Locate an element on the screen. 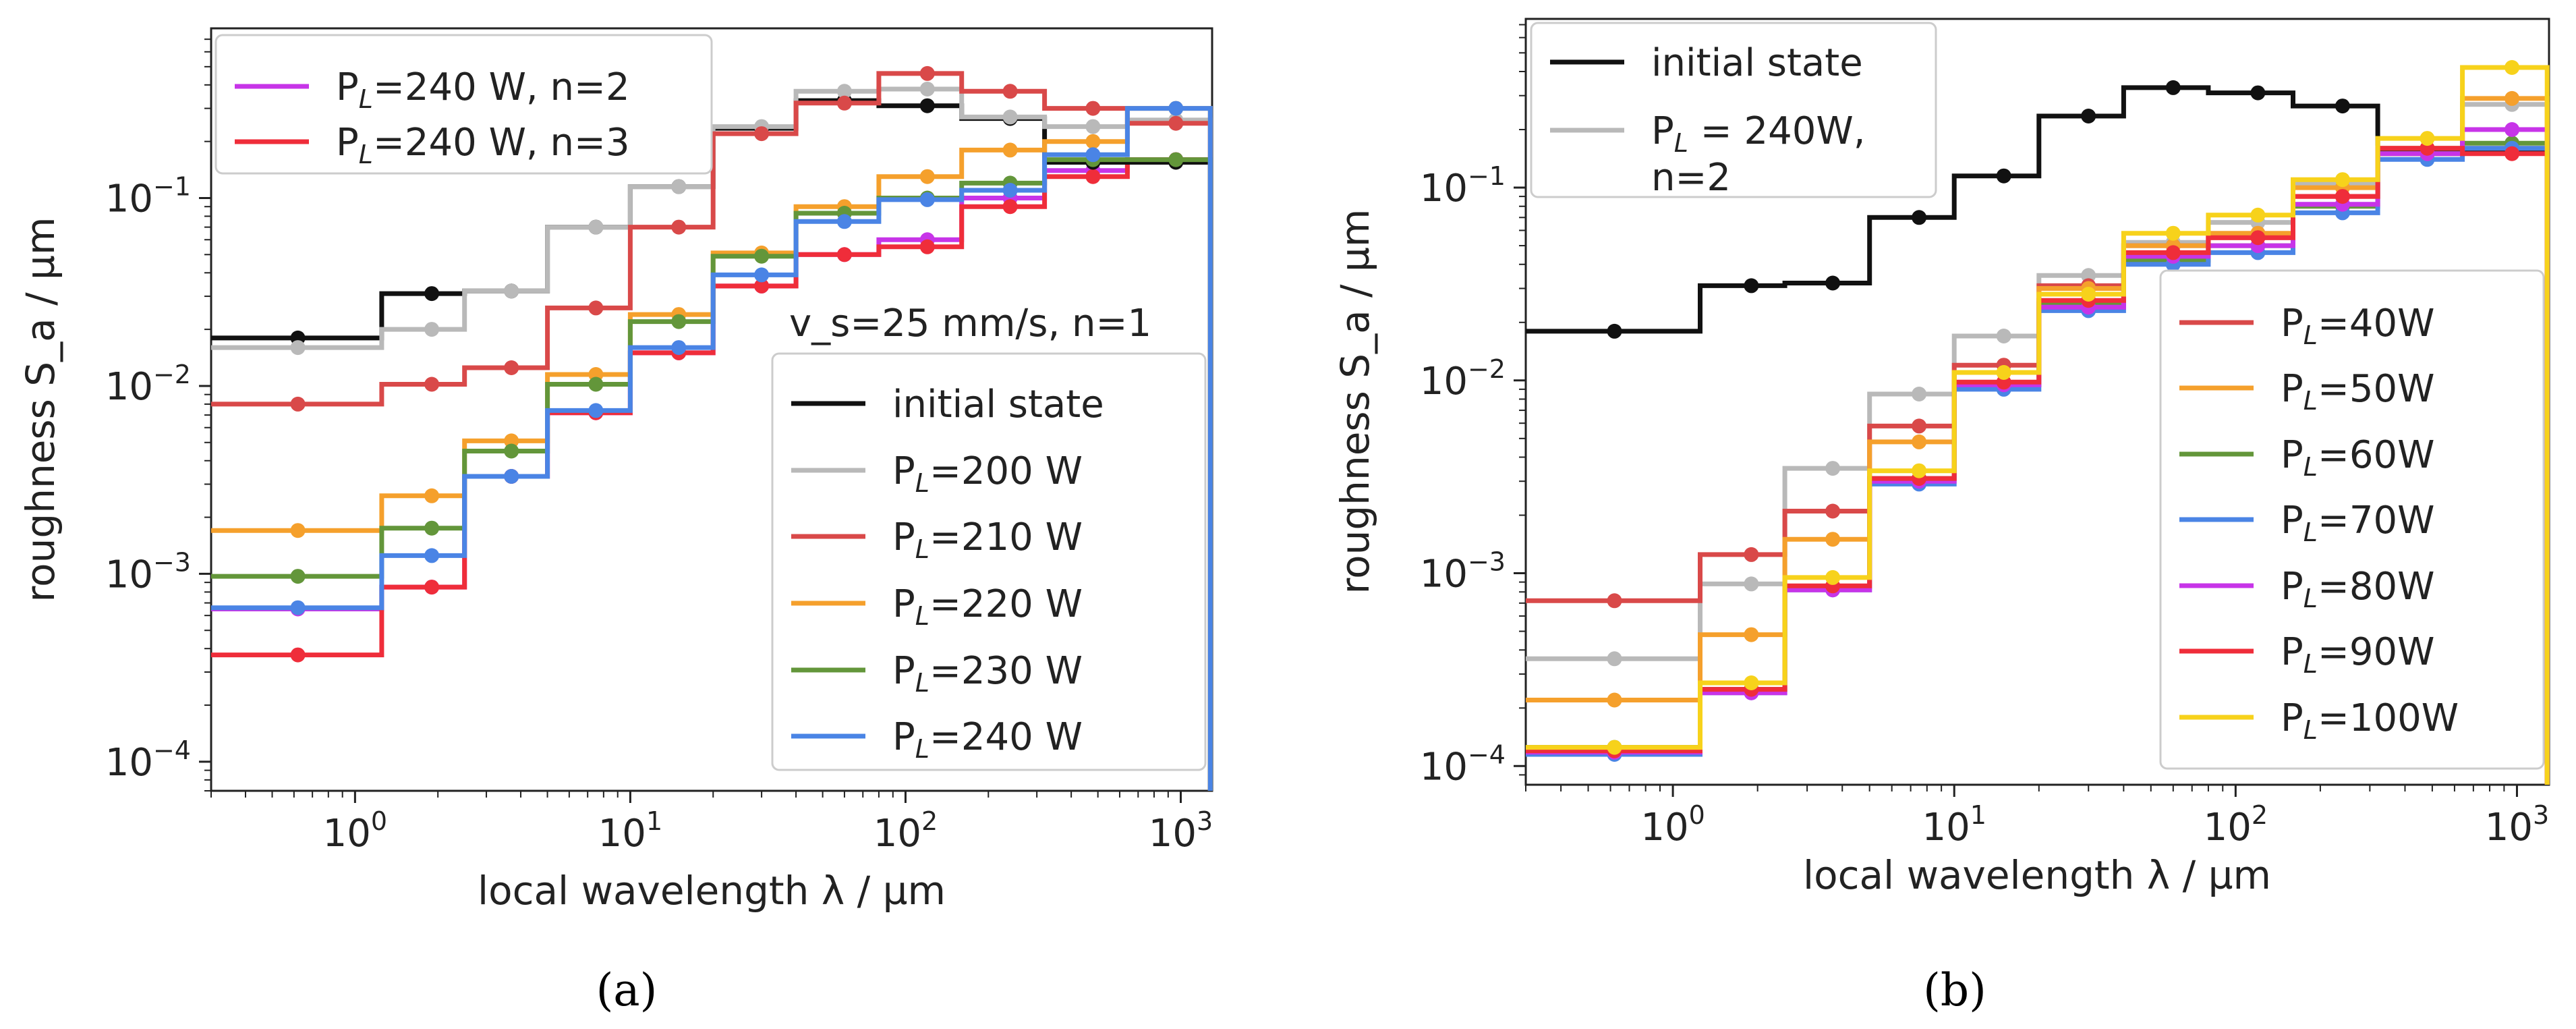  y-axis-label: roughness S_a / µm is located at coordinates (1355, 401).